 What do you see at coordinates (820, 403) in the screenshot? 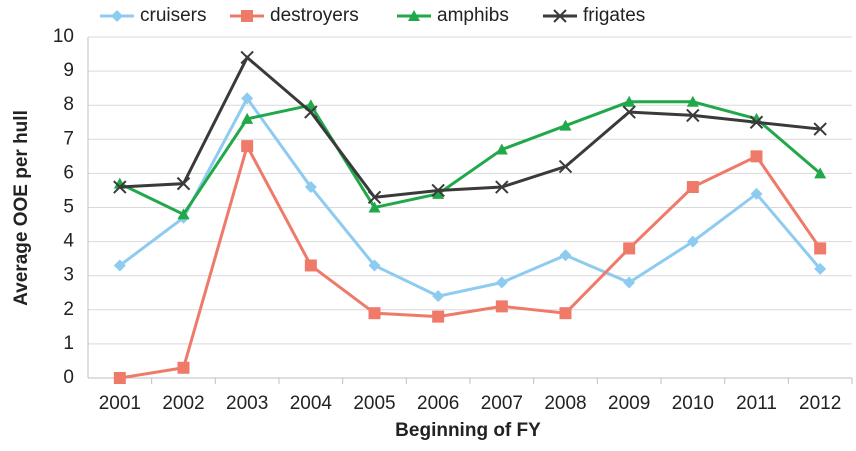
I see `x-tick-label: 2012` at bounding box center [820, 403].